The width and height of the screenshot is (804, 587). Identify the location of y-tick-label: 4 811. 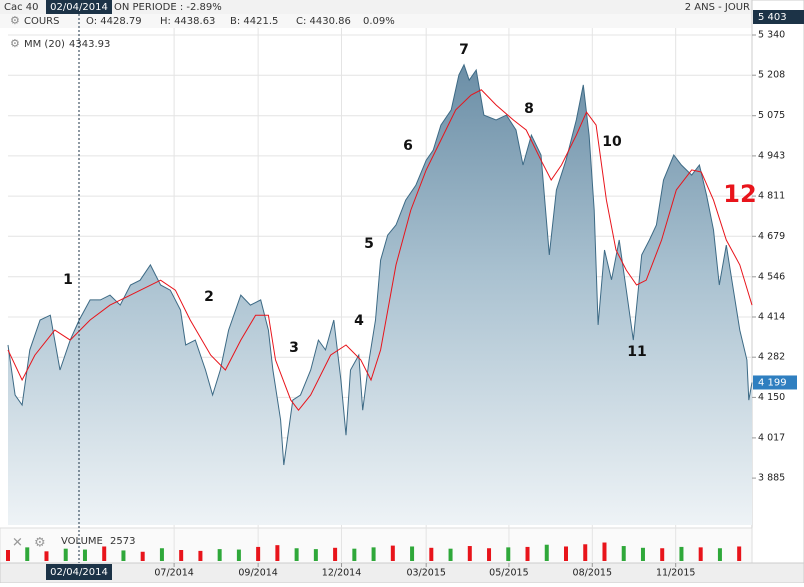
(771, 196).